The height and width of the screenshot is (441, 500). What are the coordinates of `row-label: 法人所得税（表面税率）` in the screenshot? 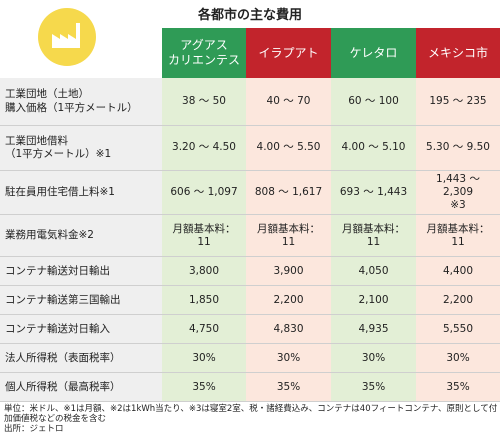 It's located at (81, 358).